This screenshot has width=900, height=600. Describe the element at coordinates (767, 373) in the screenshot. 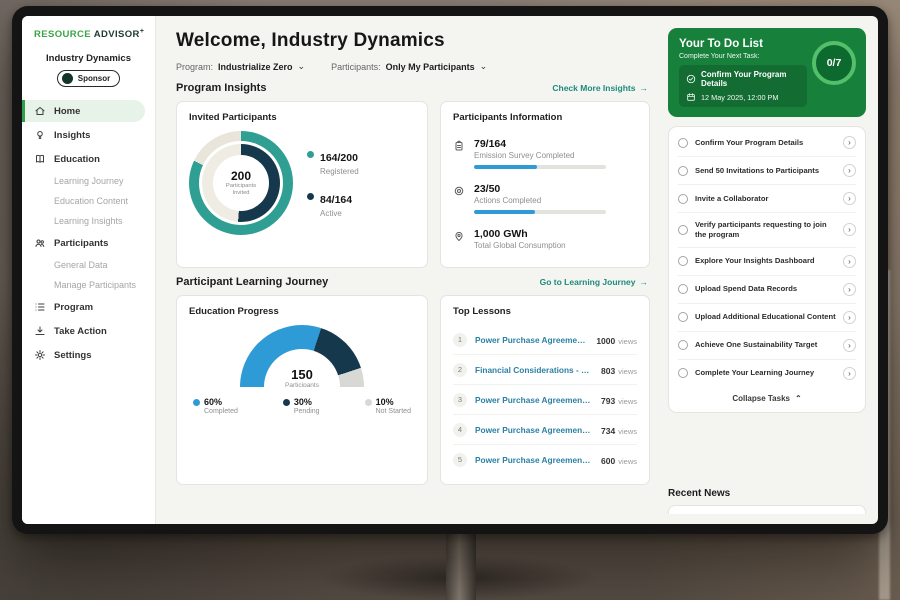

I see `todo-task: Complete Your Learning Journey ›` at that location.